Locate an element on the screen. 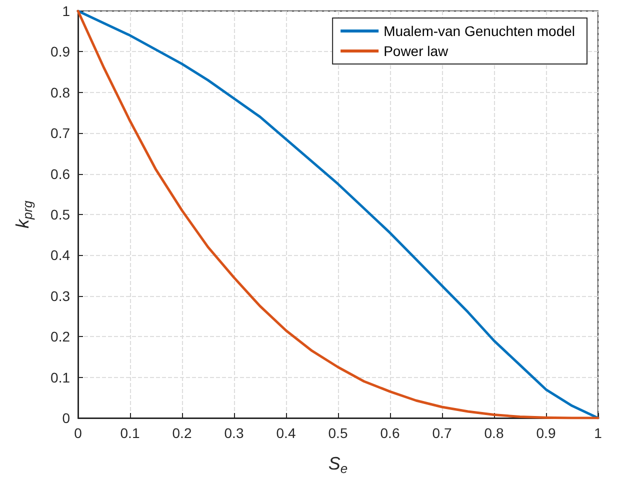 The height and width of the screenshot is (488, 621). x-tick-label: 0.5 is located at coordinates (338, 433).